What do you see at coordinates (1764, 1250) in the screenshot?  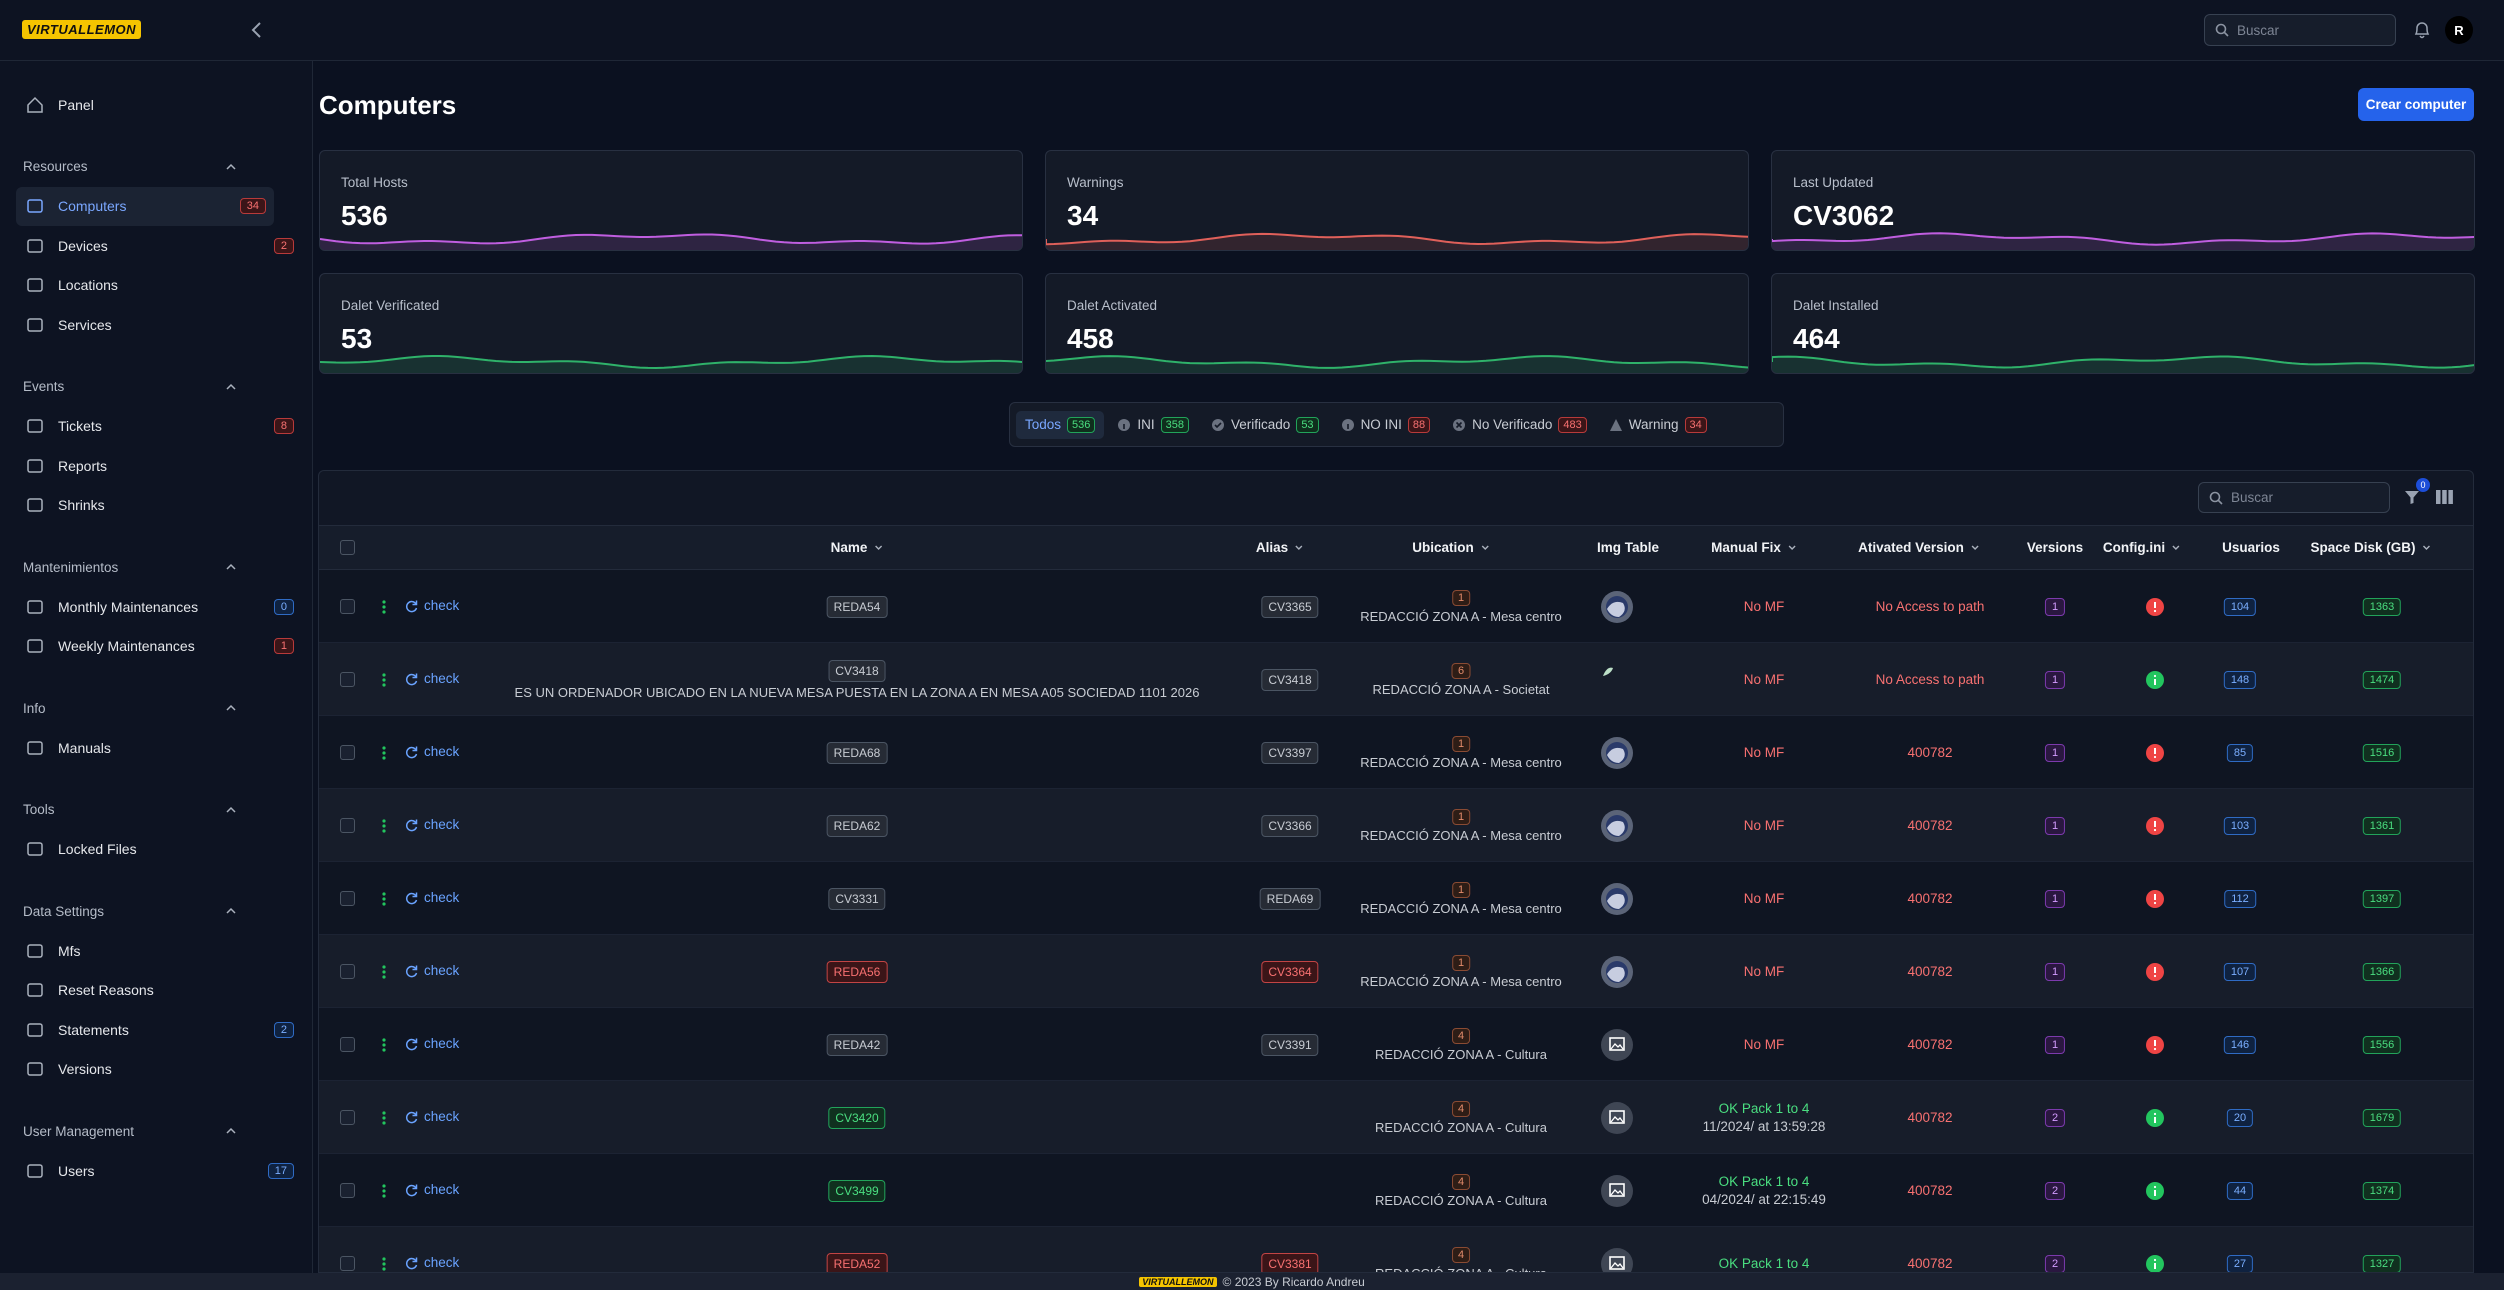 I see `manual-fix-cell: OK Pack 1 to 4` at bounding box center [1764, 1250].